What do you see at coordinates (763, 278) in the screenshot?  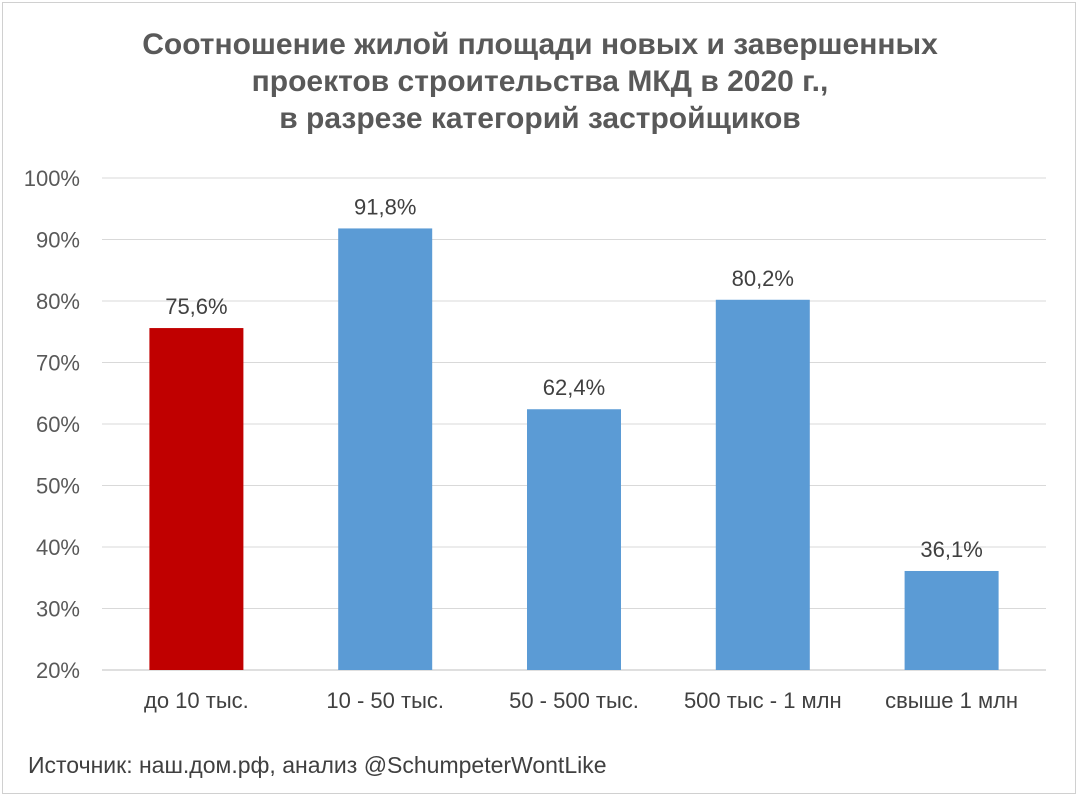 I see `data-label: 80,2%` at bounding box center [763, 278].